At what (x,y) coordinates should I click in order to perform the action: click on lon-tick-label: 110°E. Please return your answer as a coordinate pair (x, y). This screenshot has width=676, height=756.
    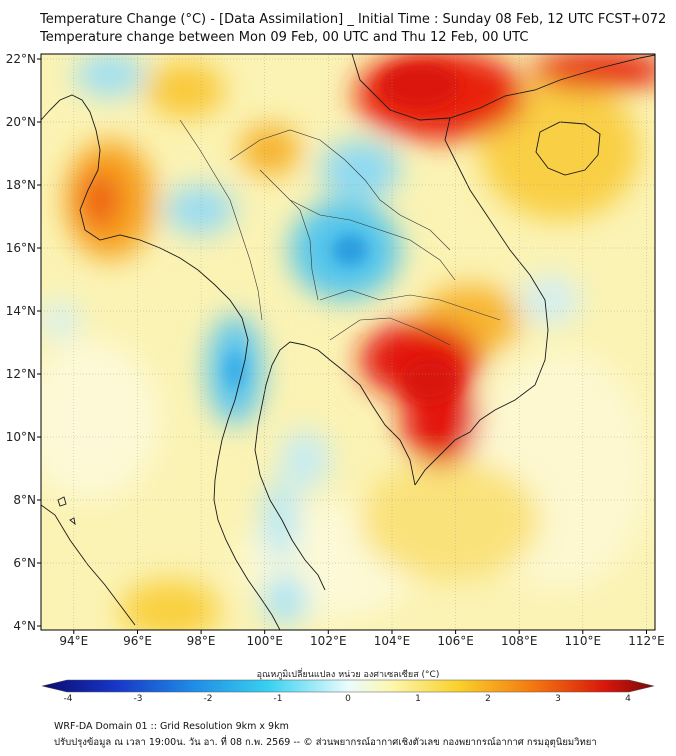
    Looking at the image, I should click on (583, 641).